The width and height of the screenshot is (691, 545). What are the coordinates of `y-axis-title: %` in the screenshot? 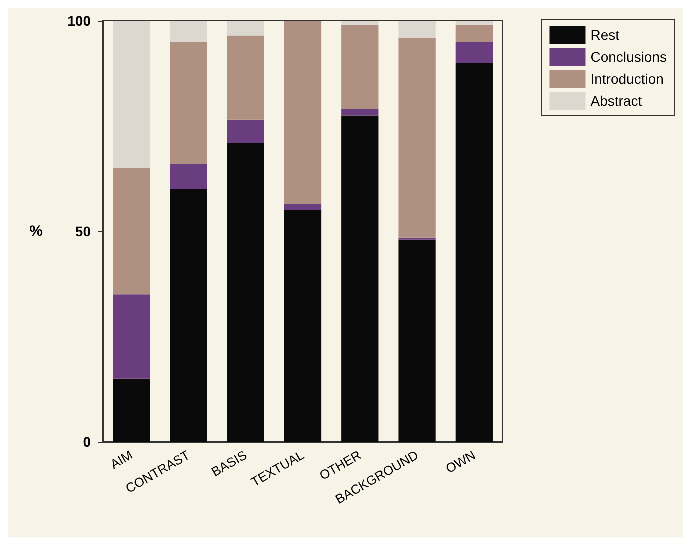 It's located at (36, 231).